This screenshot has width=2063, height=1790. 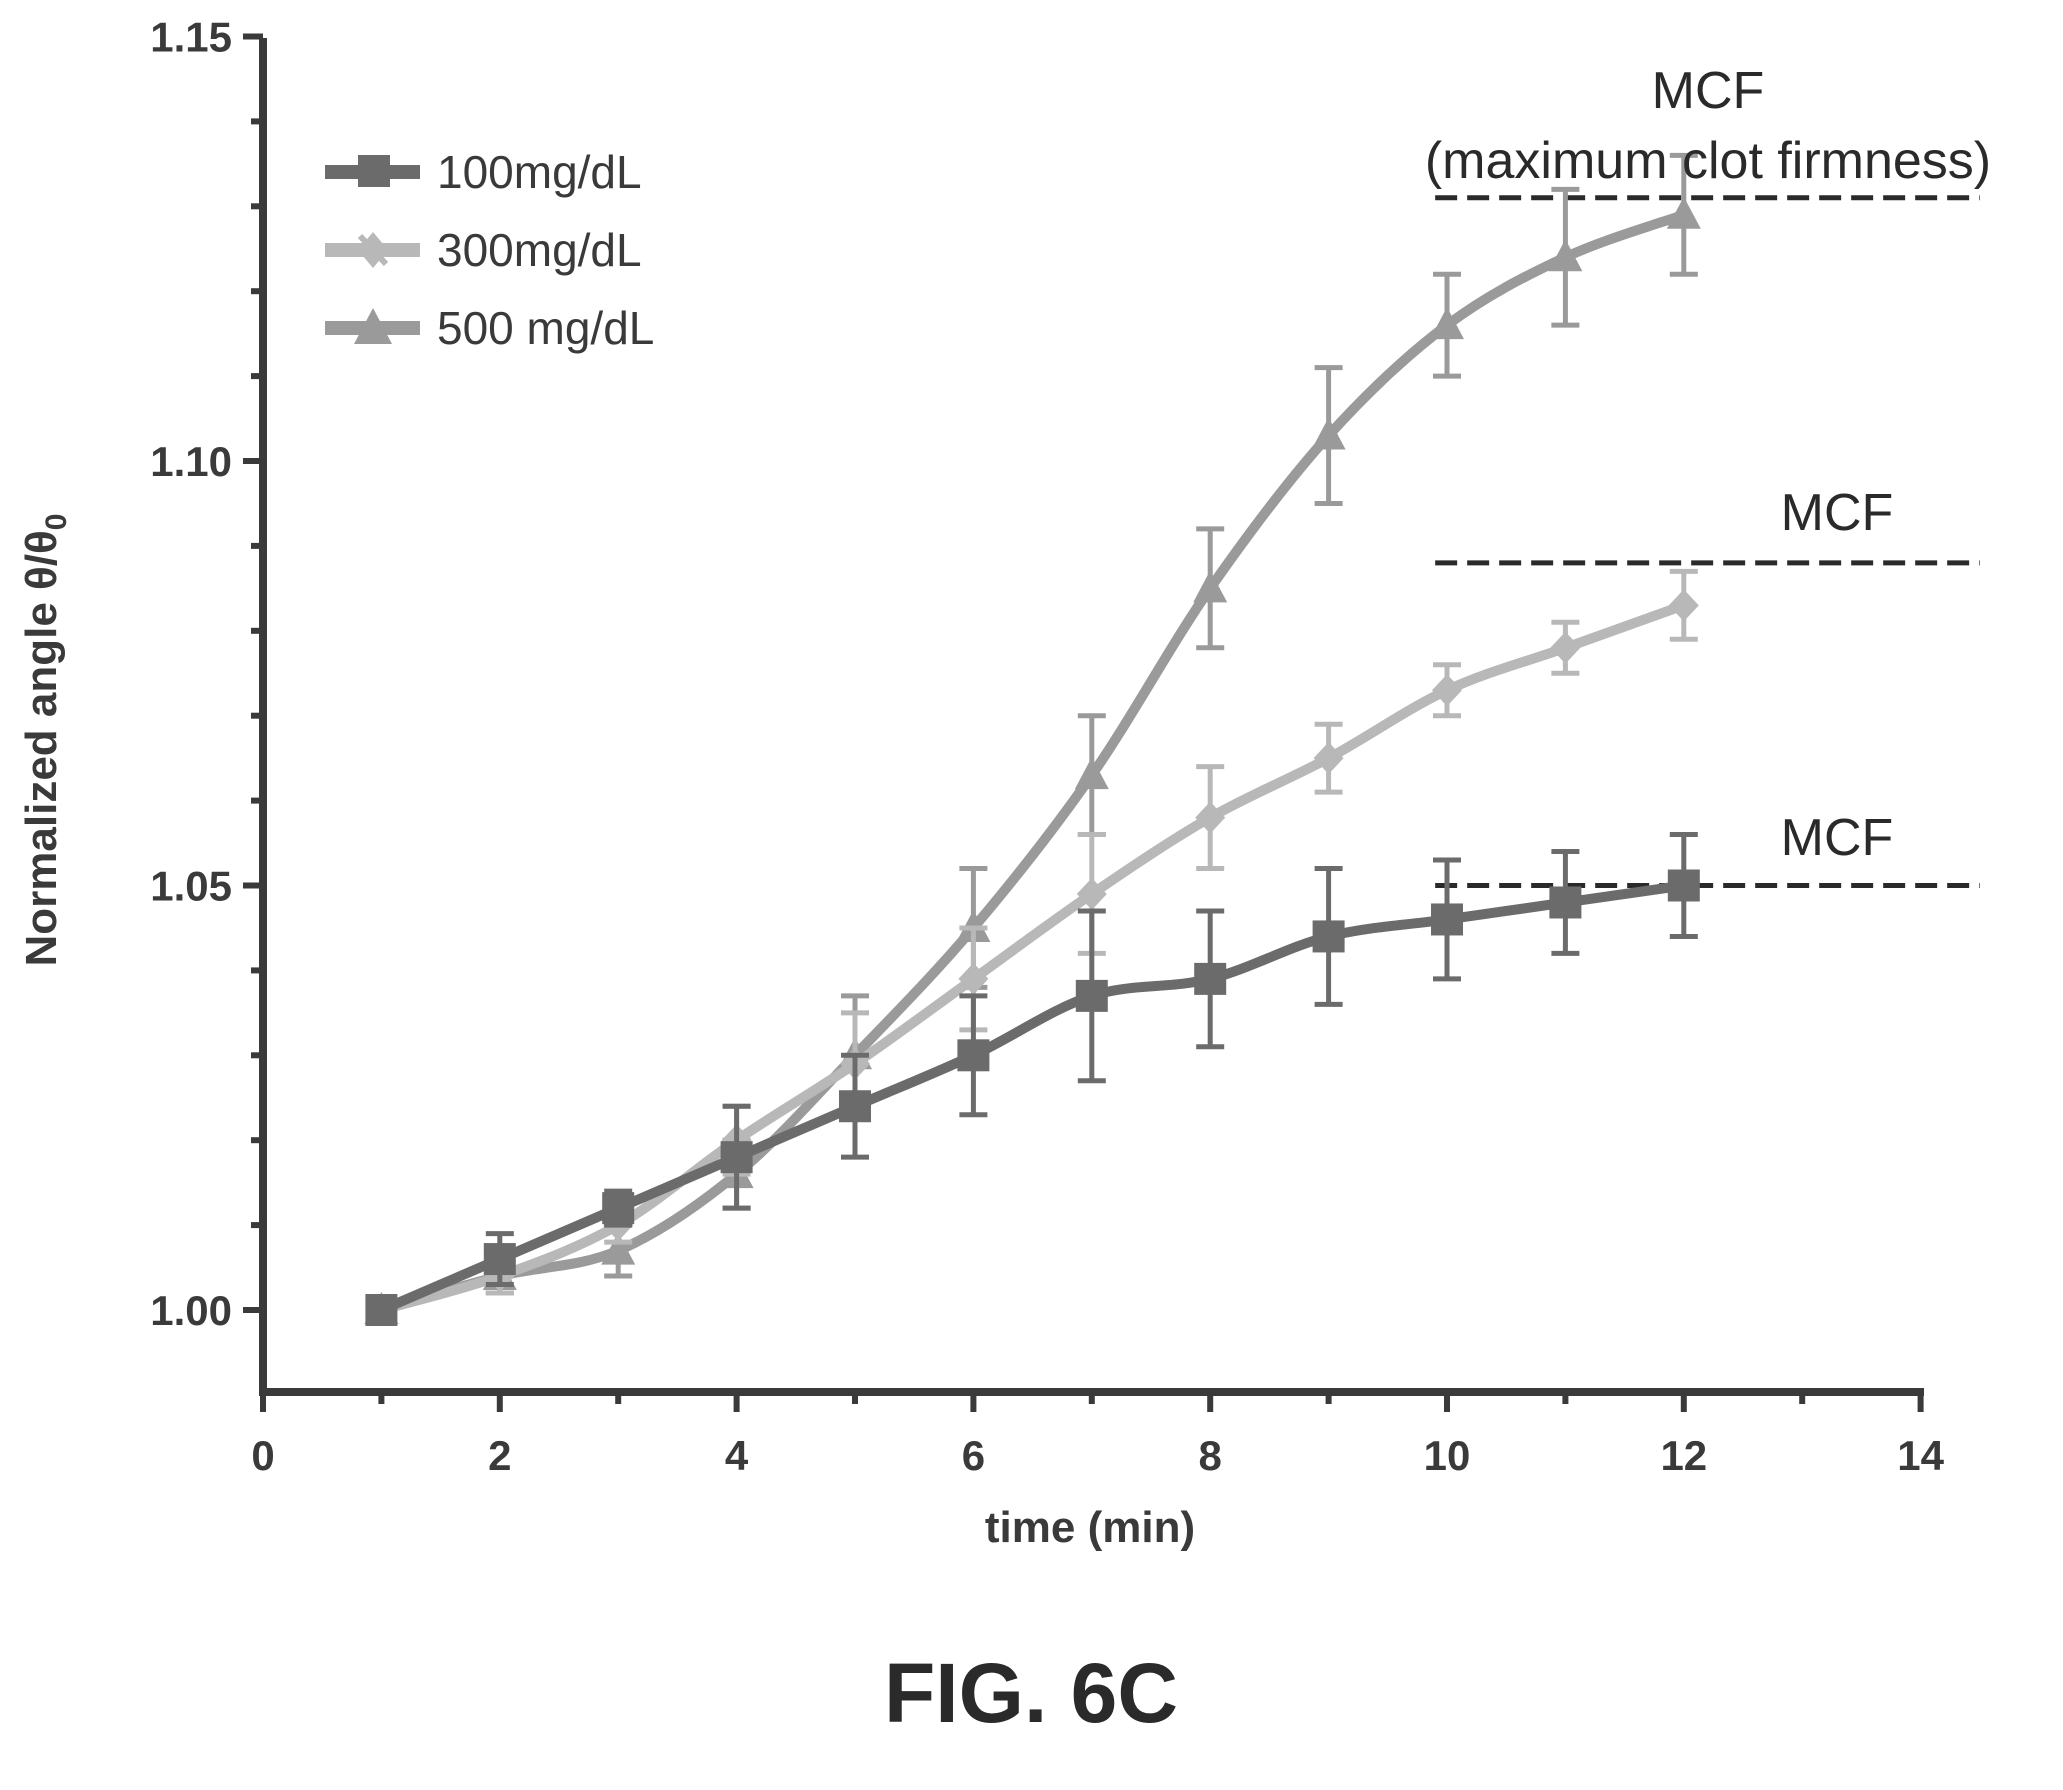 I want to click on legend-square-marker, so click(x=374, y=171).